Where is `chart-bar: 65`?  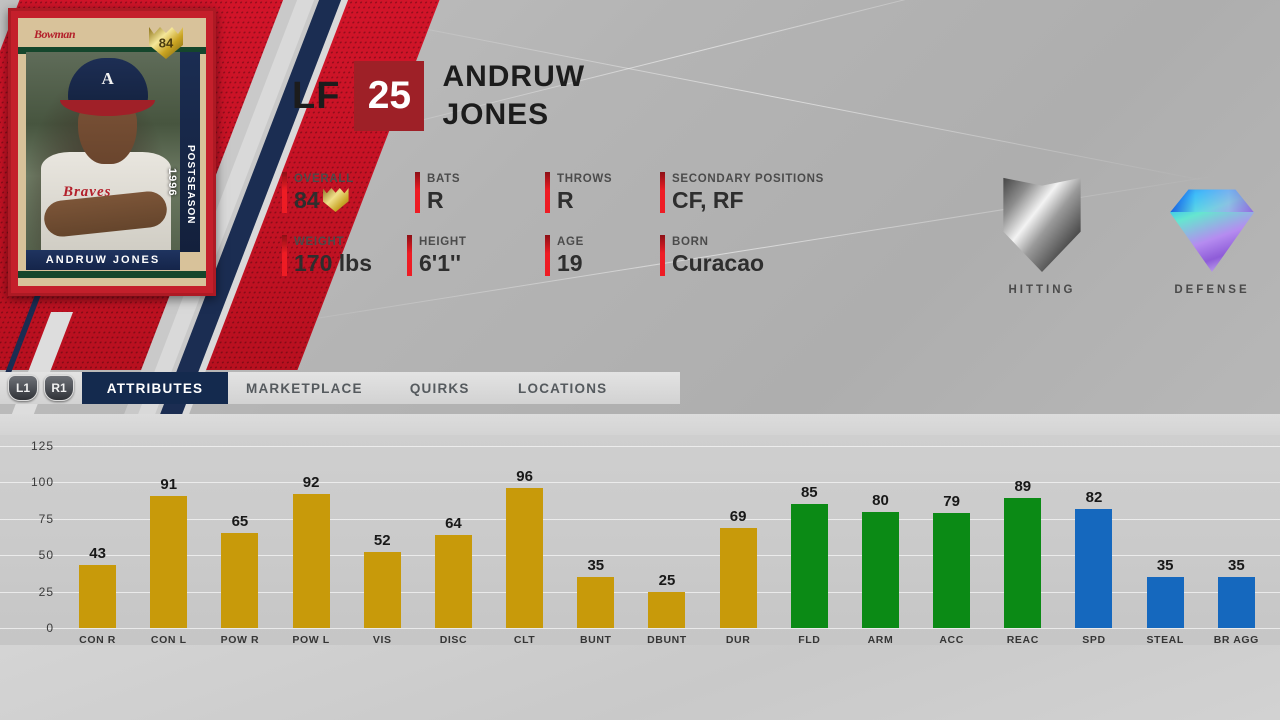
chart-bar: 65 is located at coordinates (240, 570).